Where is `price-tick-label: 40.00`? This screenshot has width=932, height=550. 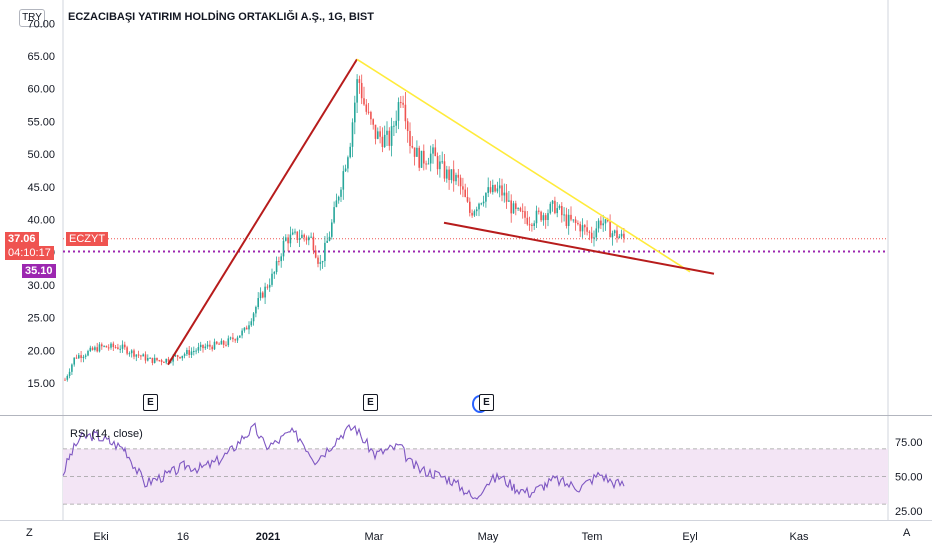 price-tick-label: 40.00 is located at coordinates (41, 221).